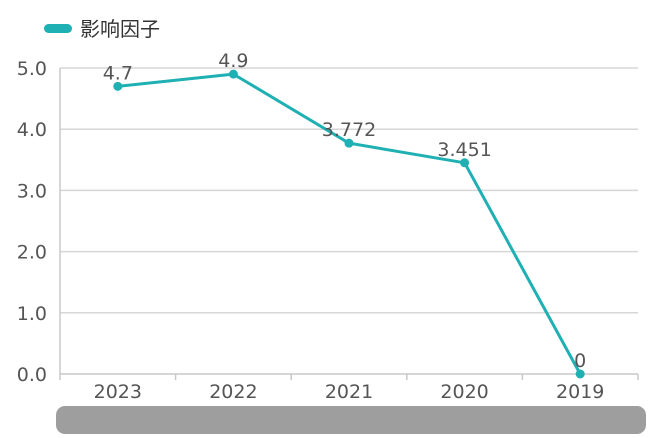 This screenshot has height=438, width=669. I want to click on legend-label: 影响因子, so click(120, 29).